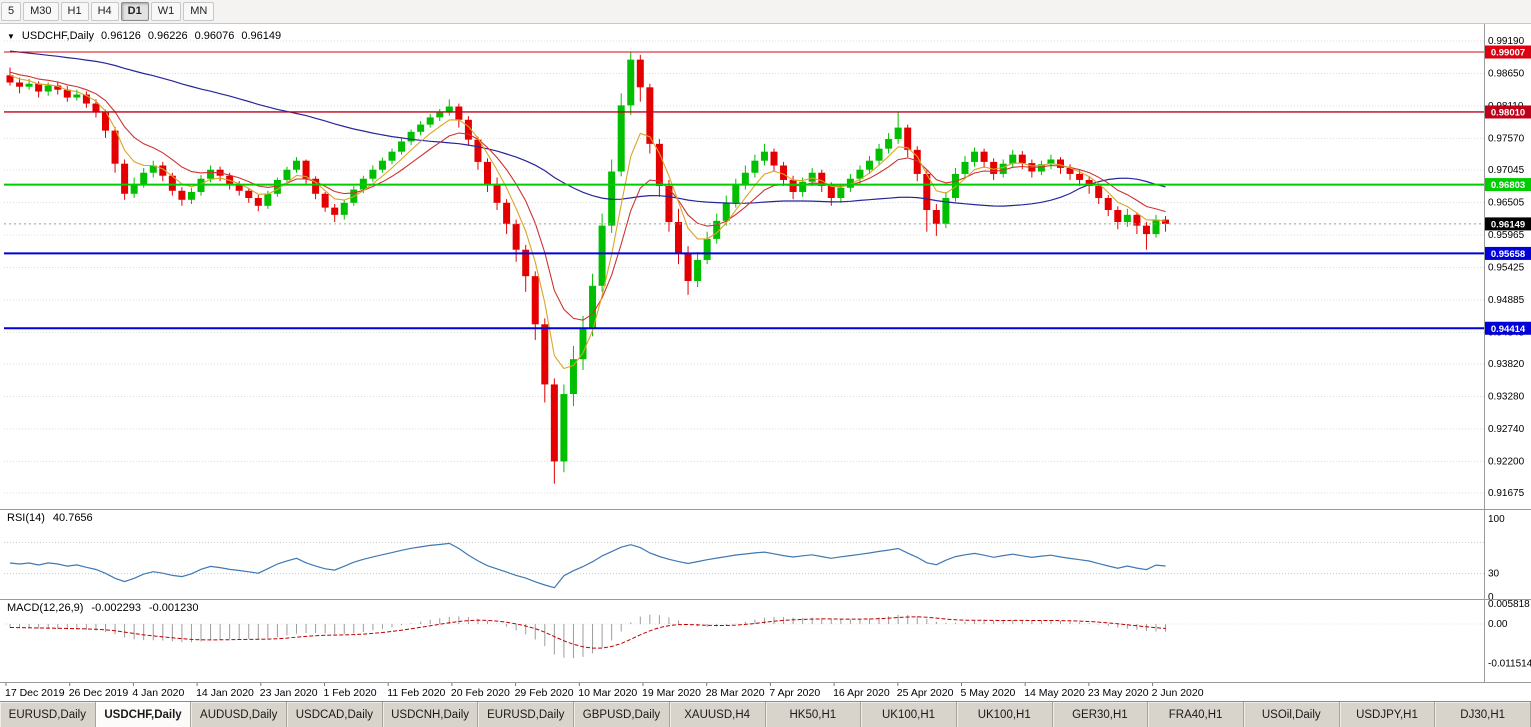  What do you see at coordinates (416, 693) in the screenshot?
I see `date-label: 11 Feb 2020` at bounding box center [416, 693].